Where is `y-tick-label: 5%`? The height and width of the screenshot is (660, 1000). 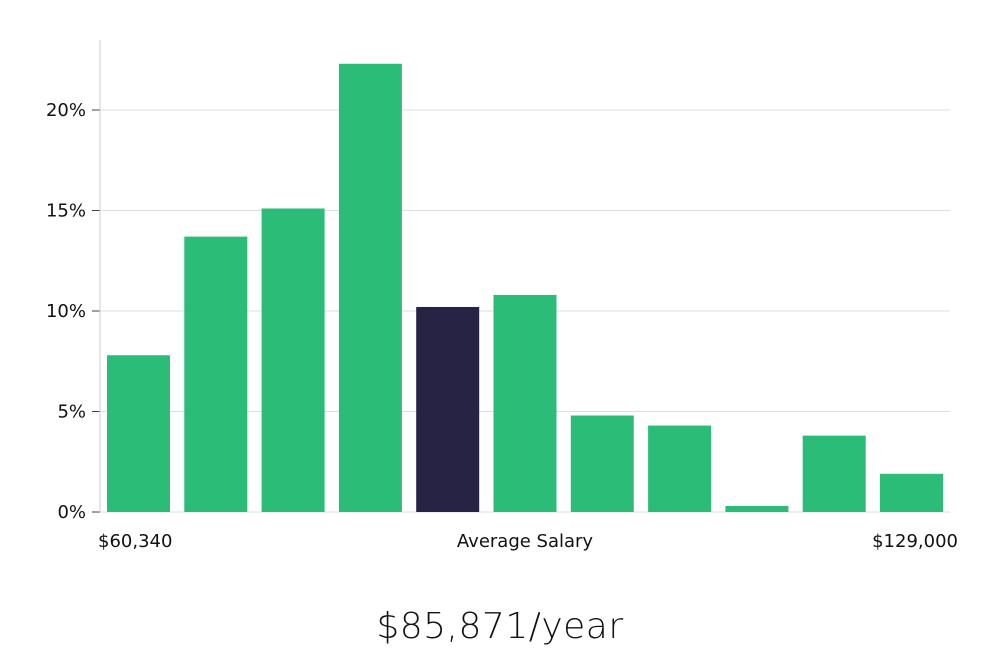 y-tick-label: 5% is located at coordinates (71, 412).